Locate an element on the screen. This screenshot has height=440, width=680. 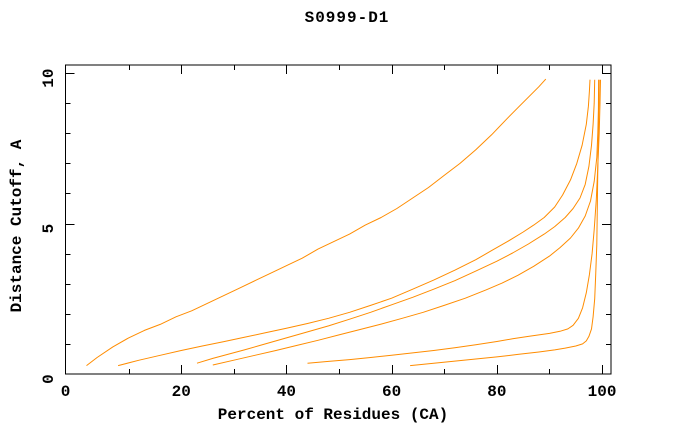
y-axis-title: Distance Cutoff, A is located at coordinates (17, 226).